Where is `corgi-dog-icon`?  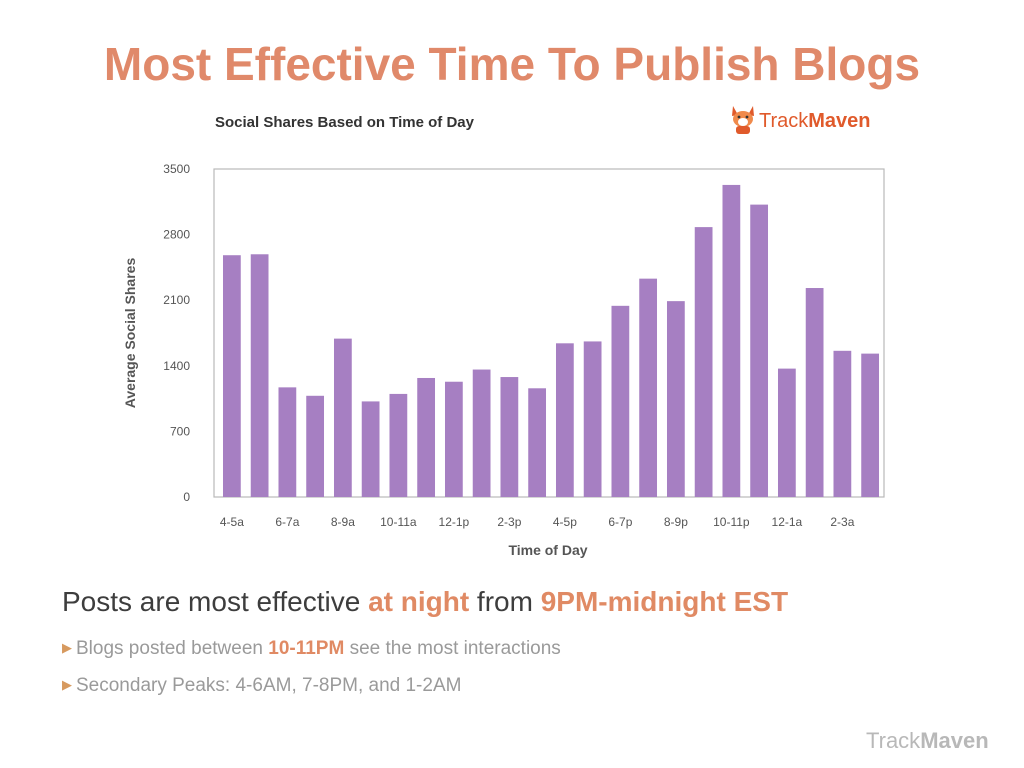
corgi-dog-icon is located at coordinates (743, 120).